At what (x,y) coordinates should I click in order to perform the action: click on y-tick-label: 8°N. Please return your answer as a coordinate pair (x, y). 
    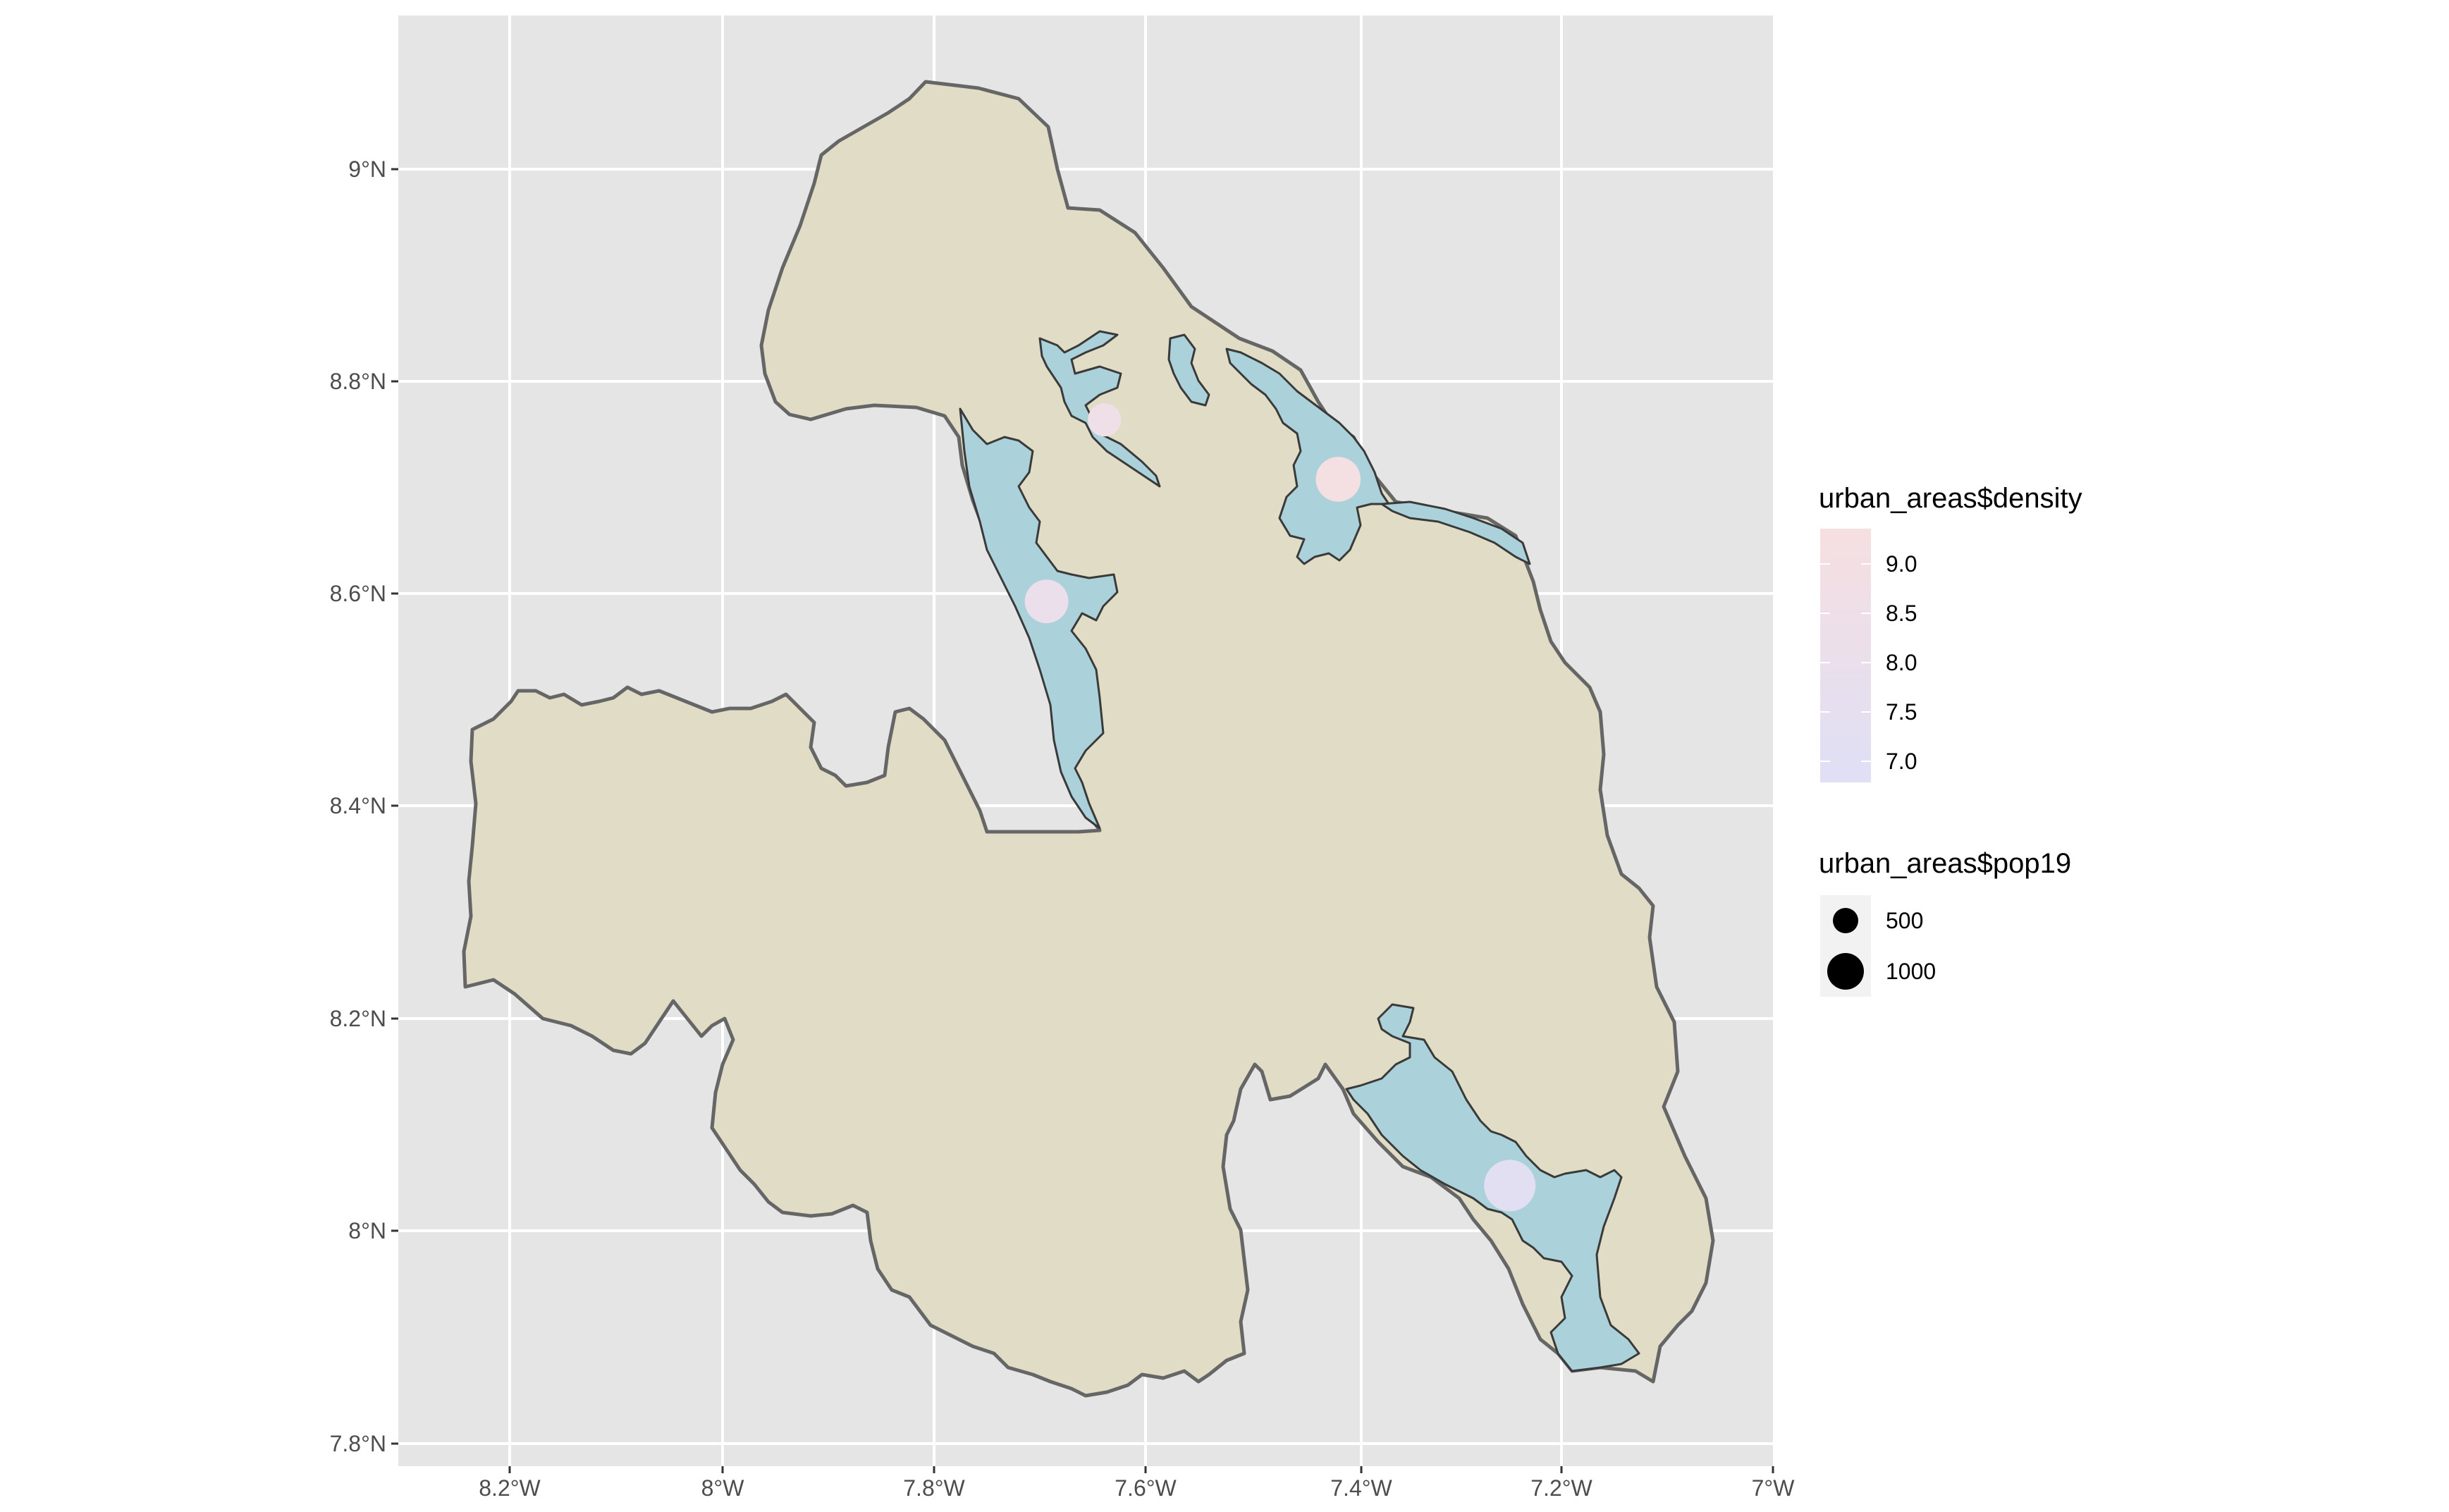
    Looking at the image, I should click on (367, 1230).